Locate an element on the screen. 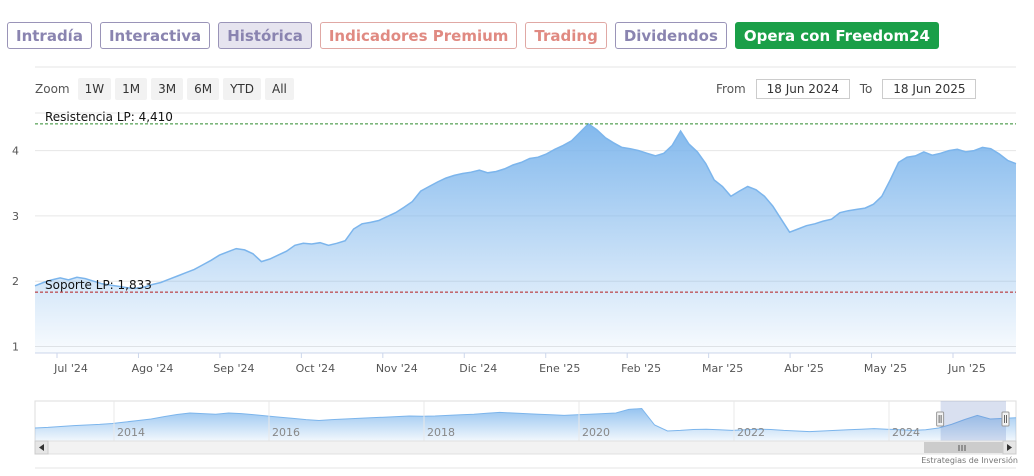  scrollbar-thumb is located at coordinates (963, 447).